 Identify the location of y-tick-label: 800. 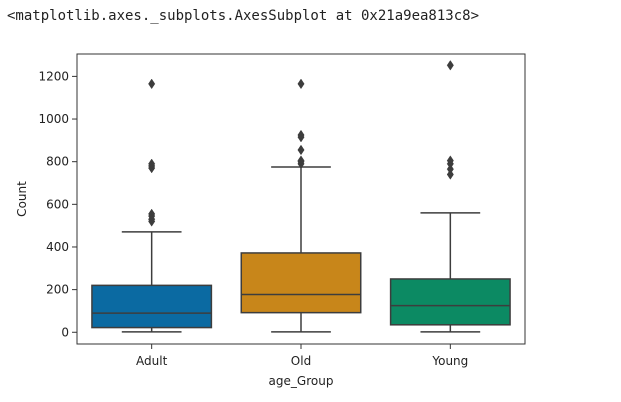
(57, 162).